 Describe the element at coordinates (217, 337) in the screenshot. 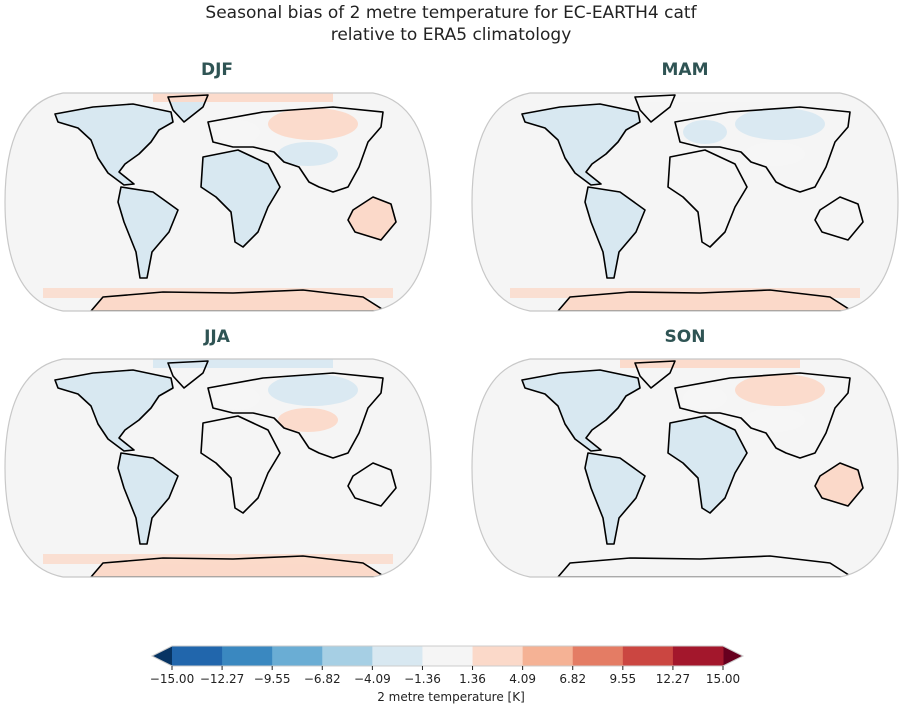

I see `panel-title-jja: JJA` at that location.